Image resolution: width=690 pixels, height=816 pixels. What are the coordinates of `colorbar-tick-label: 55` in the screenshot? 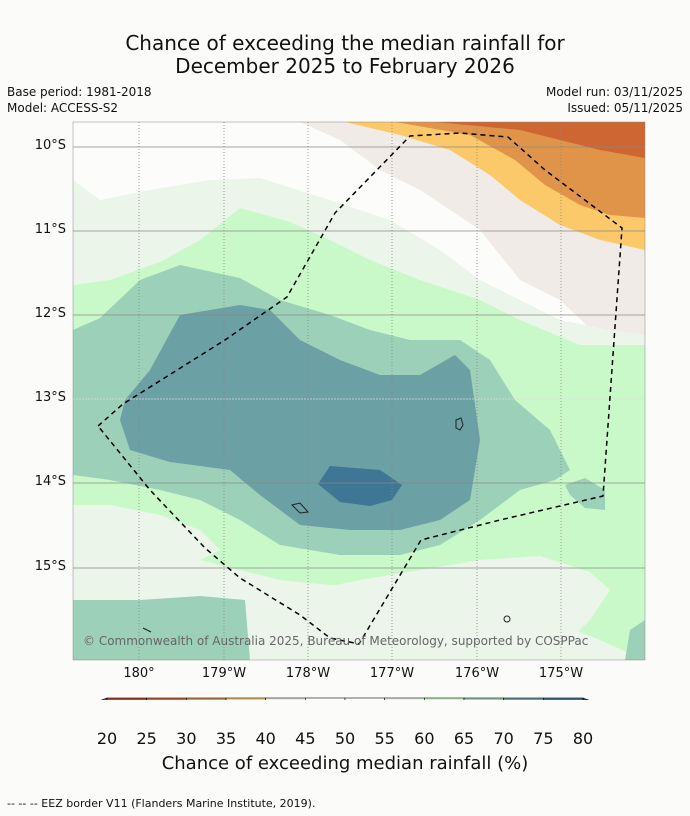 It's located at (384, 738).